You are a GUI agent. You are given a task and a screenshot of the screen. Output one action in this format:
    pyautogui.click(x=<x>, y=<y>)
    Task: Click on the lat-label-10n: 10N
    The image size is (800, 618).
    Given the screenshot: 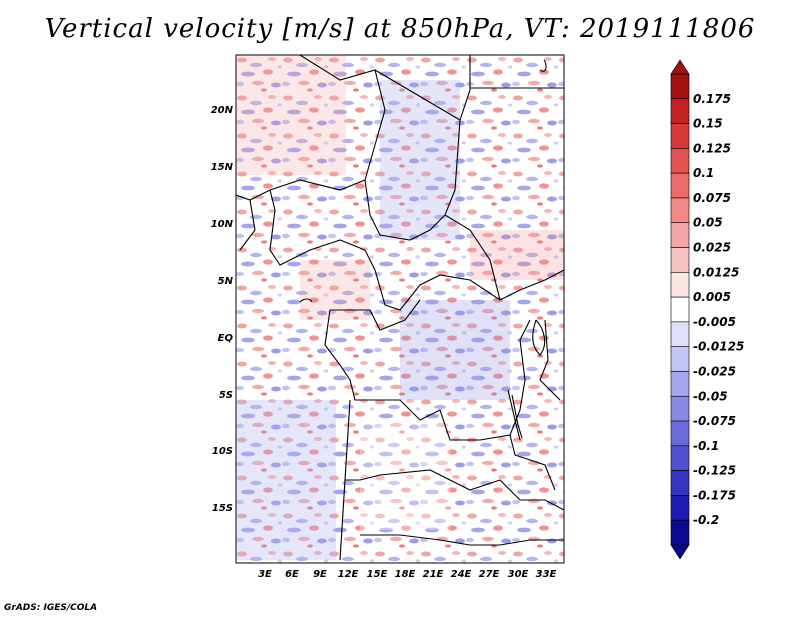 What is the action you would take?
    pyautogui.click(x=222, y=224)
    